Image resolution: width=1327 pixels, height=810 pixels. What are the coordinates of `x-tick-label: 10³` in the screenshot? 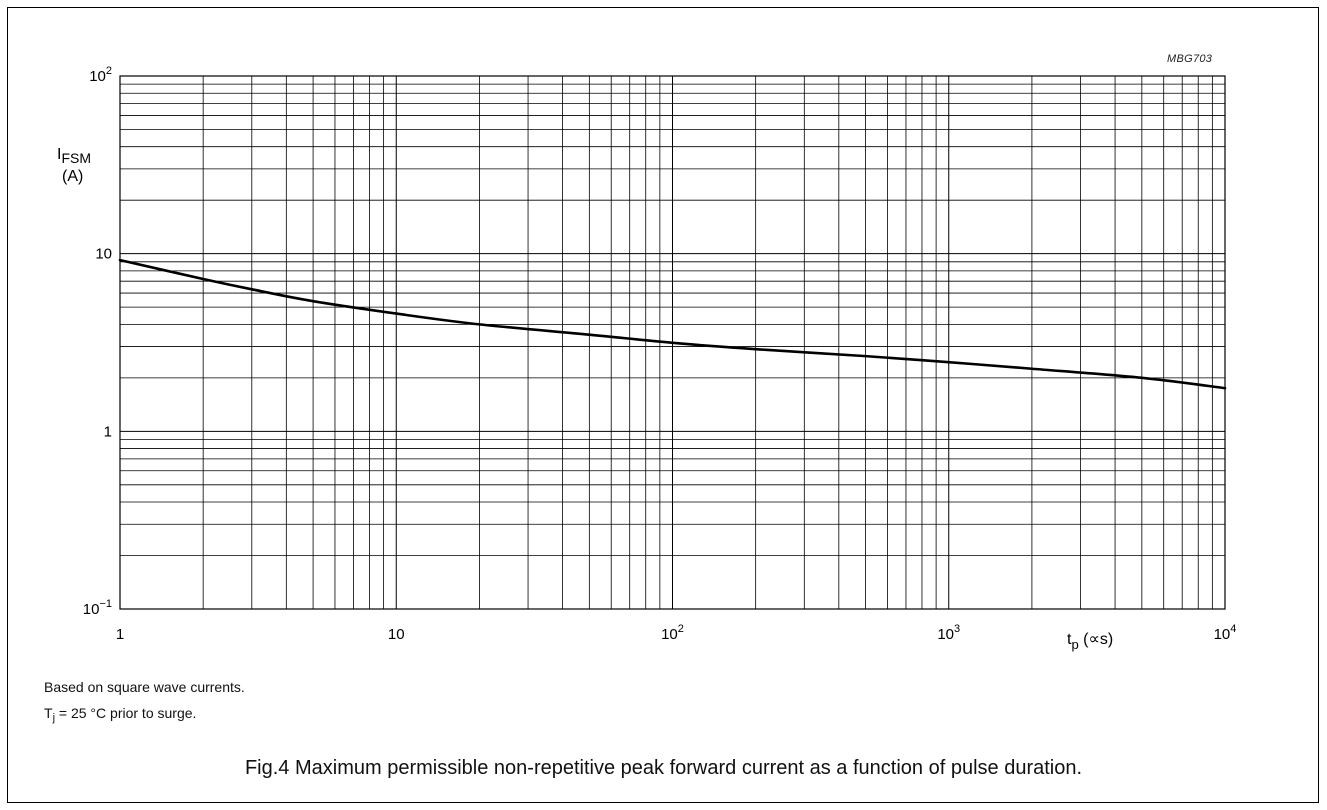 It's located at (948, 633).